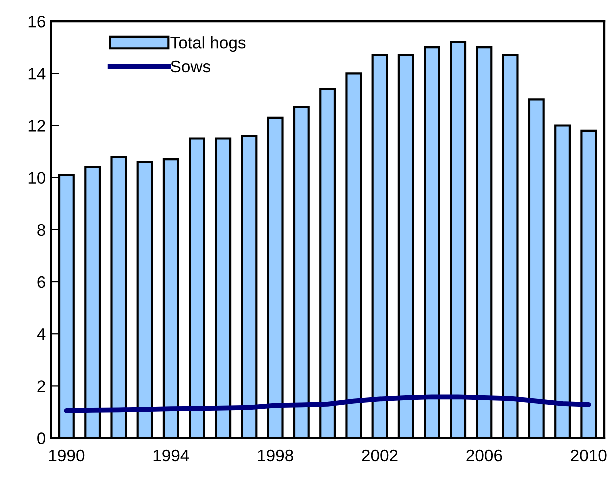 This screenshot has height=479, width=615. I want to click on x-tick-label: 2006, so click(484, 456).